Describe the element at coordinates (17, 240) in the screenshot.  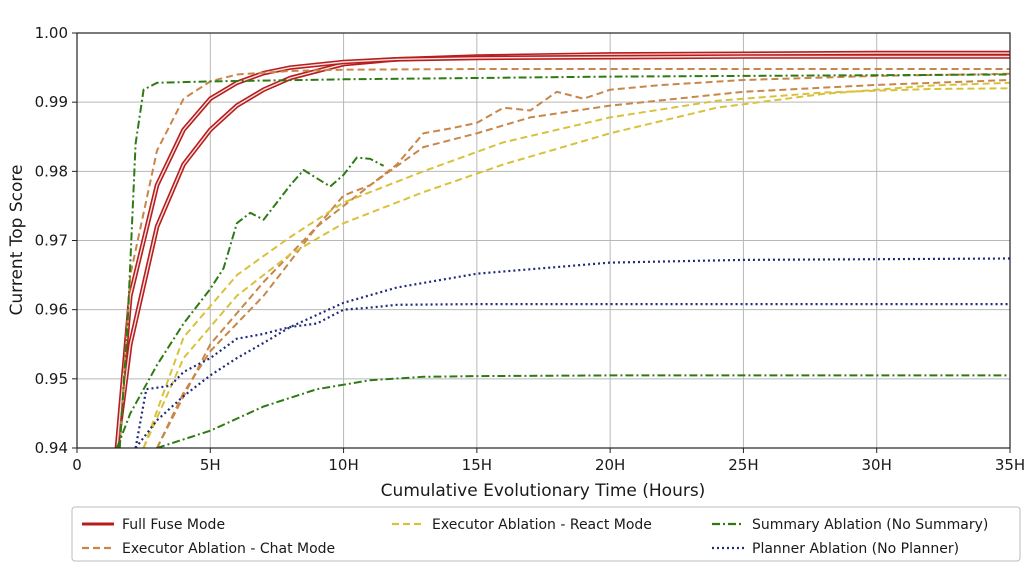
I see `y-axis-label: Current Top Score` at that location.